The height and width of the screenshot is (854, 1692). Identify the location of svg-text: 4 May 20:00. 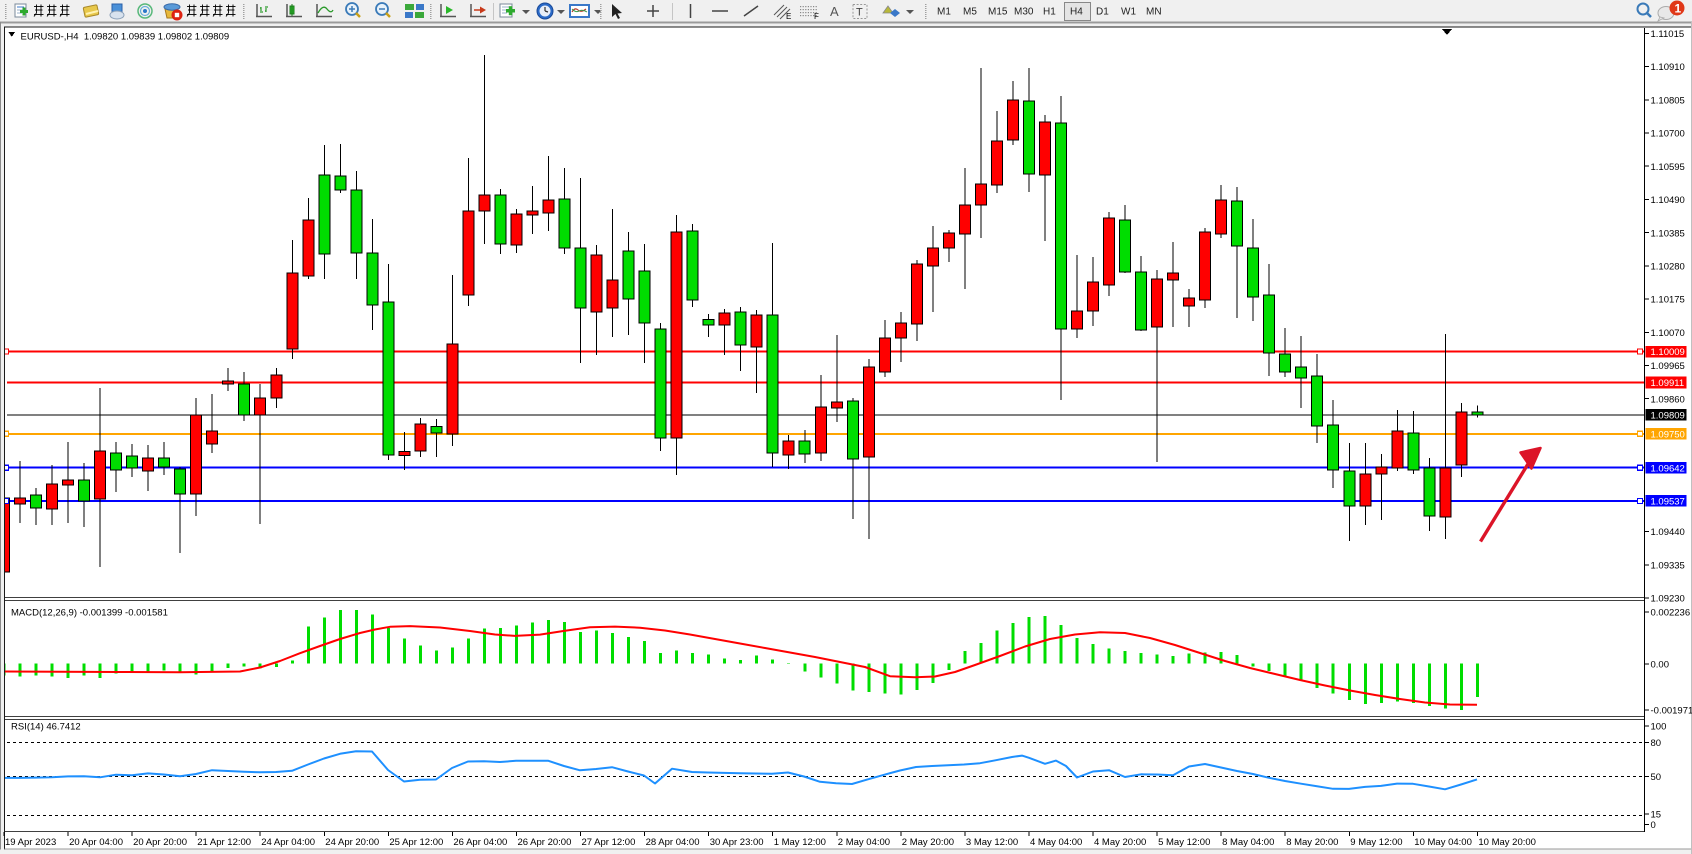
(1120, 842).